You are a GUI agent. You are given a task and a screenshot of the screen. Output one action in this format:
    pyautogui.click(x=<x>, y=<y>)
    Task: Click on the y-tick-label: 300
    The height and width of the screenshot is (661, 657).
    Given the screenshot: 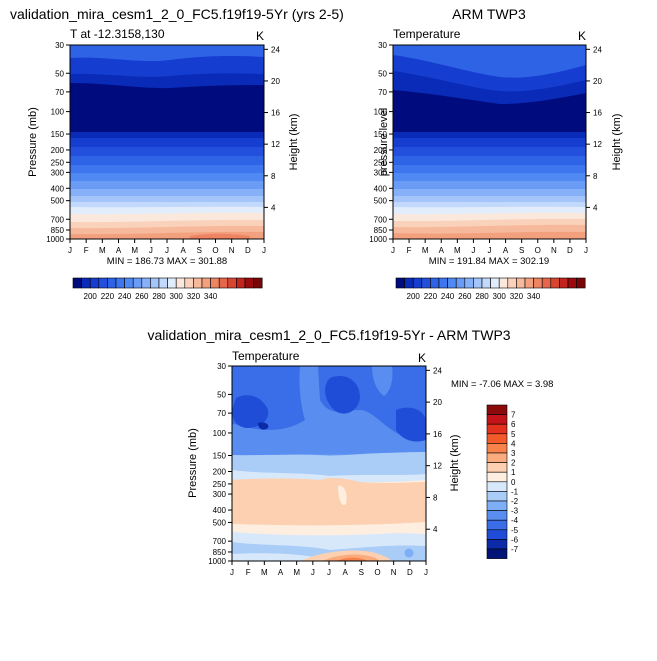 What is the action you would take?
    pyautogui.click(x=58, y=172)
    